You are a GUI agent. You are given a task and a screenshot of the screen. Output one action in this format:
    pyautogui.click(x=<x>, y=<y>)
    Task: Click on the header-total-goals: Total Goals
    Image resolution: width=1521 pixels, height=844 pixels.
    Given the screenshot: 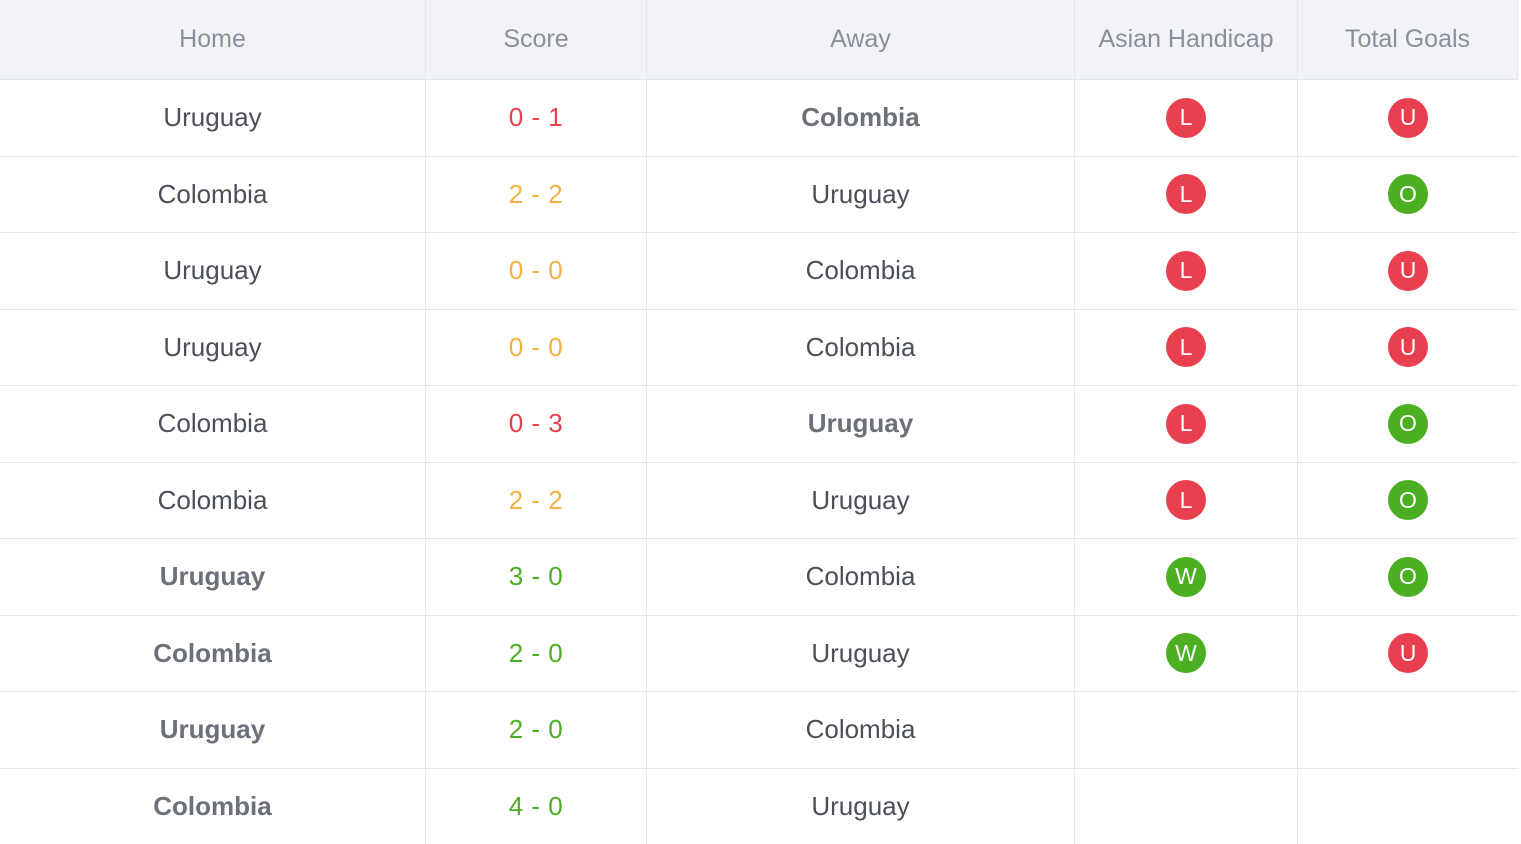 What is the action you would take?
    pyautogui.click(x=1408, y=39)
    